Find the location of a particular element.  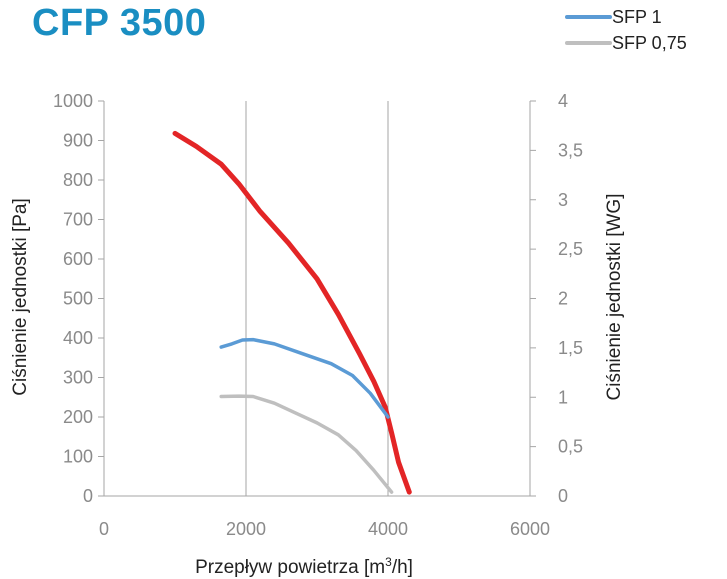

y-tick-label-7: 700 is located at coordinates (78, 220).